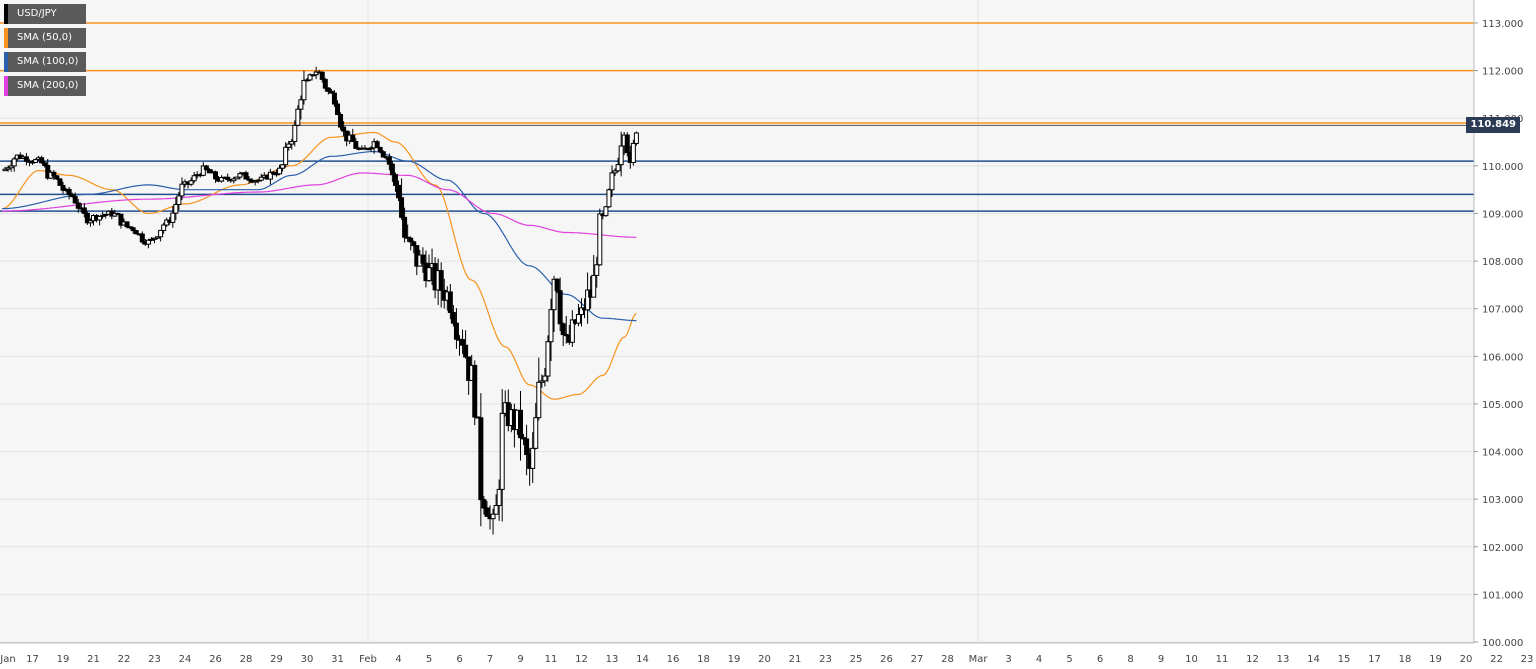  What do you see at coordinates (673, 659) in the screenshot?
I see `x-tick-label: 16` at bounding box center [673, 659].